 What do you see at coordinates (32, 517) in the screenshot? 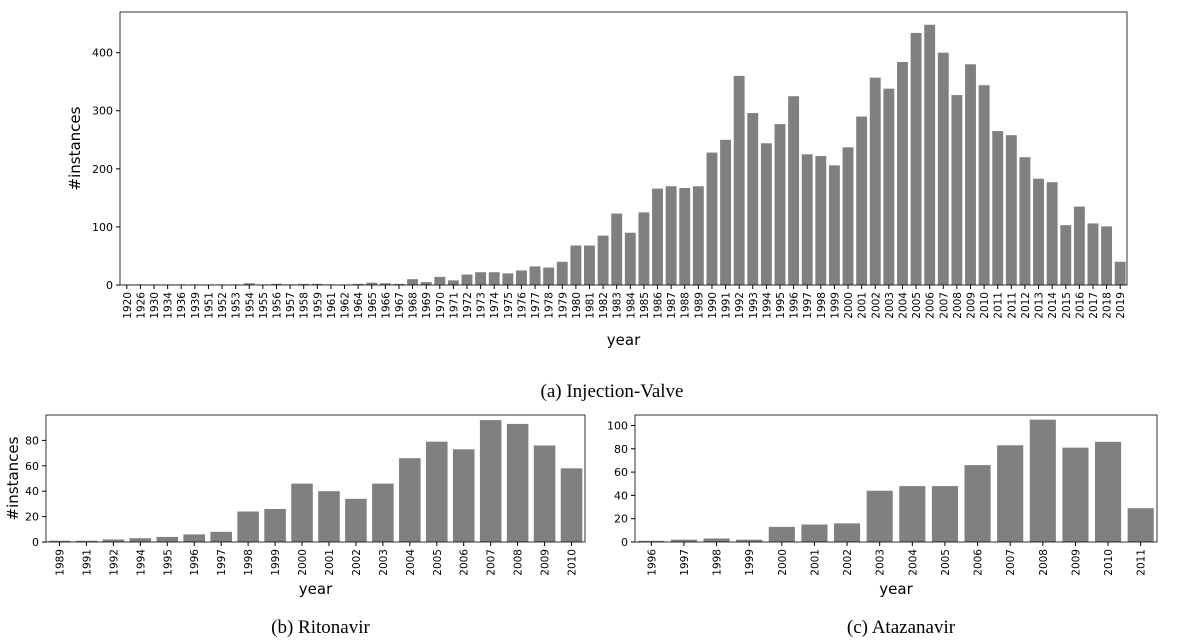
I see `y-tick-label: 20` at bounding box center [32, 517].